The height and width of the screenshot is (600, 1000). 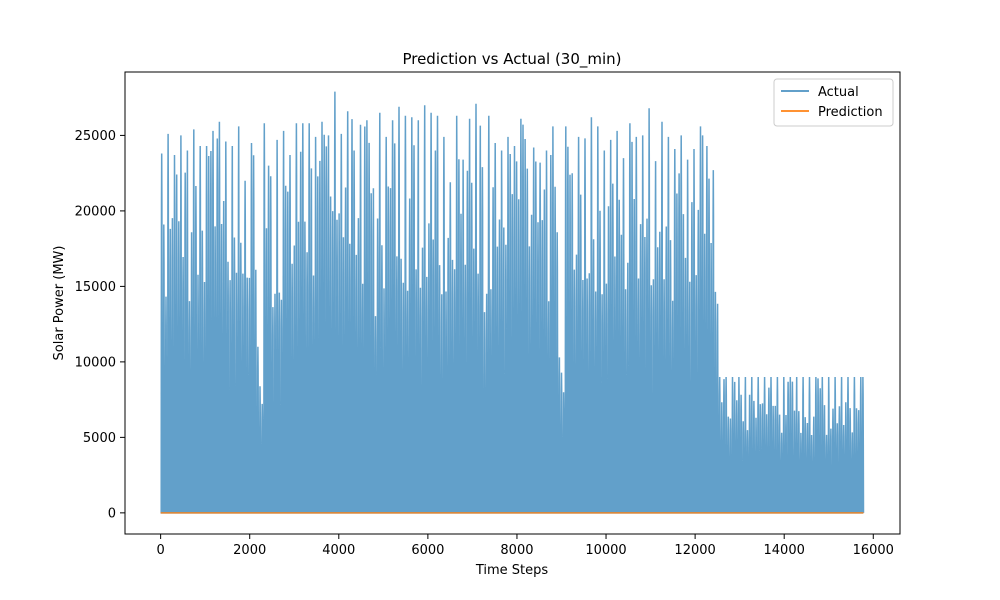 What do you see at coordinates (850, 112) in the screenshot?
I see `legend-prediction-label: Prediction` at bounding box center [850, 112].